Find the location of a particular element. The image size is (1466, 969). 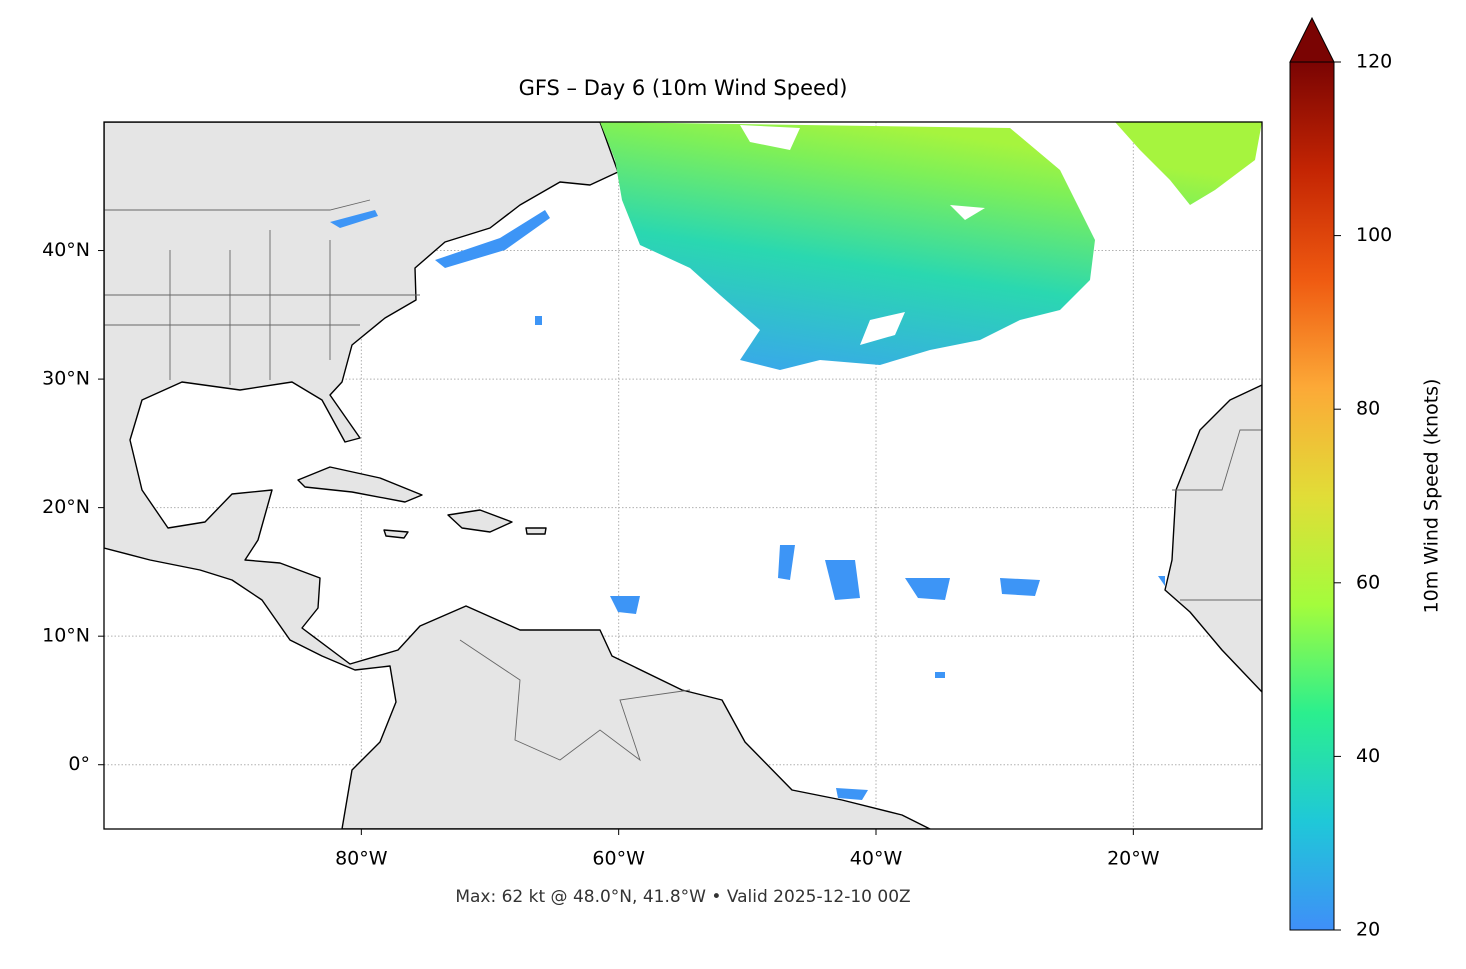

colorbar-tick-label: 60 is located at coordinates (1368, 582).